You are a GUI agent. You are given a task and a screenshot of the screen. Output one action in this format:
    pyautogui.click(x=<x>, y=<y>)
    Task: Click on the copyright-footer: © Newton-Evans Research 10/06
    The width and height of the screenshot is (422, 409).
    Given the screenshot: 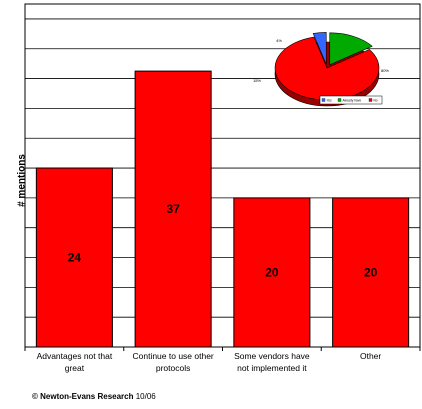 What is the action you would take?
    pyautogui.click(x=94, y=396)
    